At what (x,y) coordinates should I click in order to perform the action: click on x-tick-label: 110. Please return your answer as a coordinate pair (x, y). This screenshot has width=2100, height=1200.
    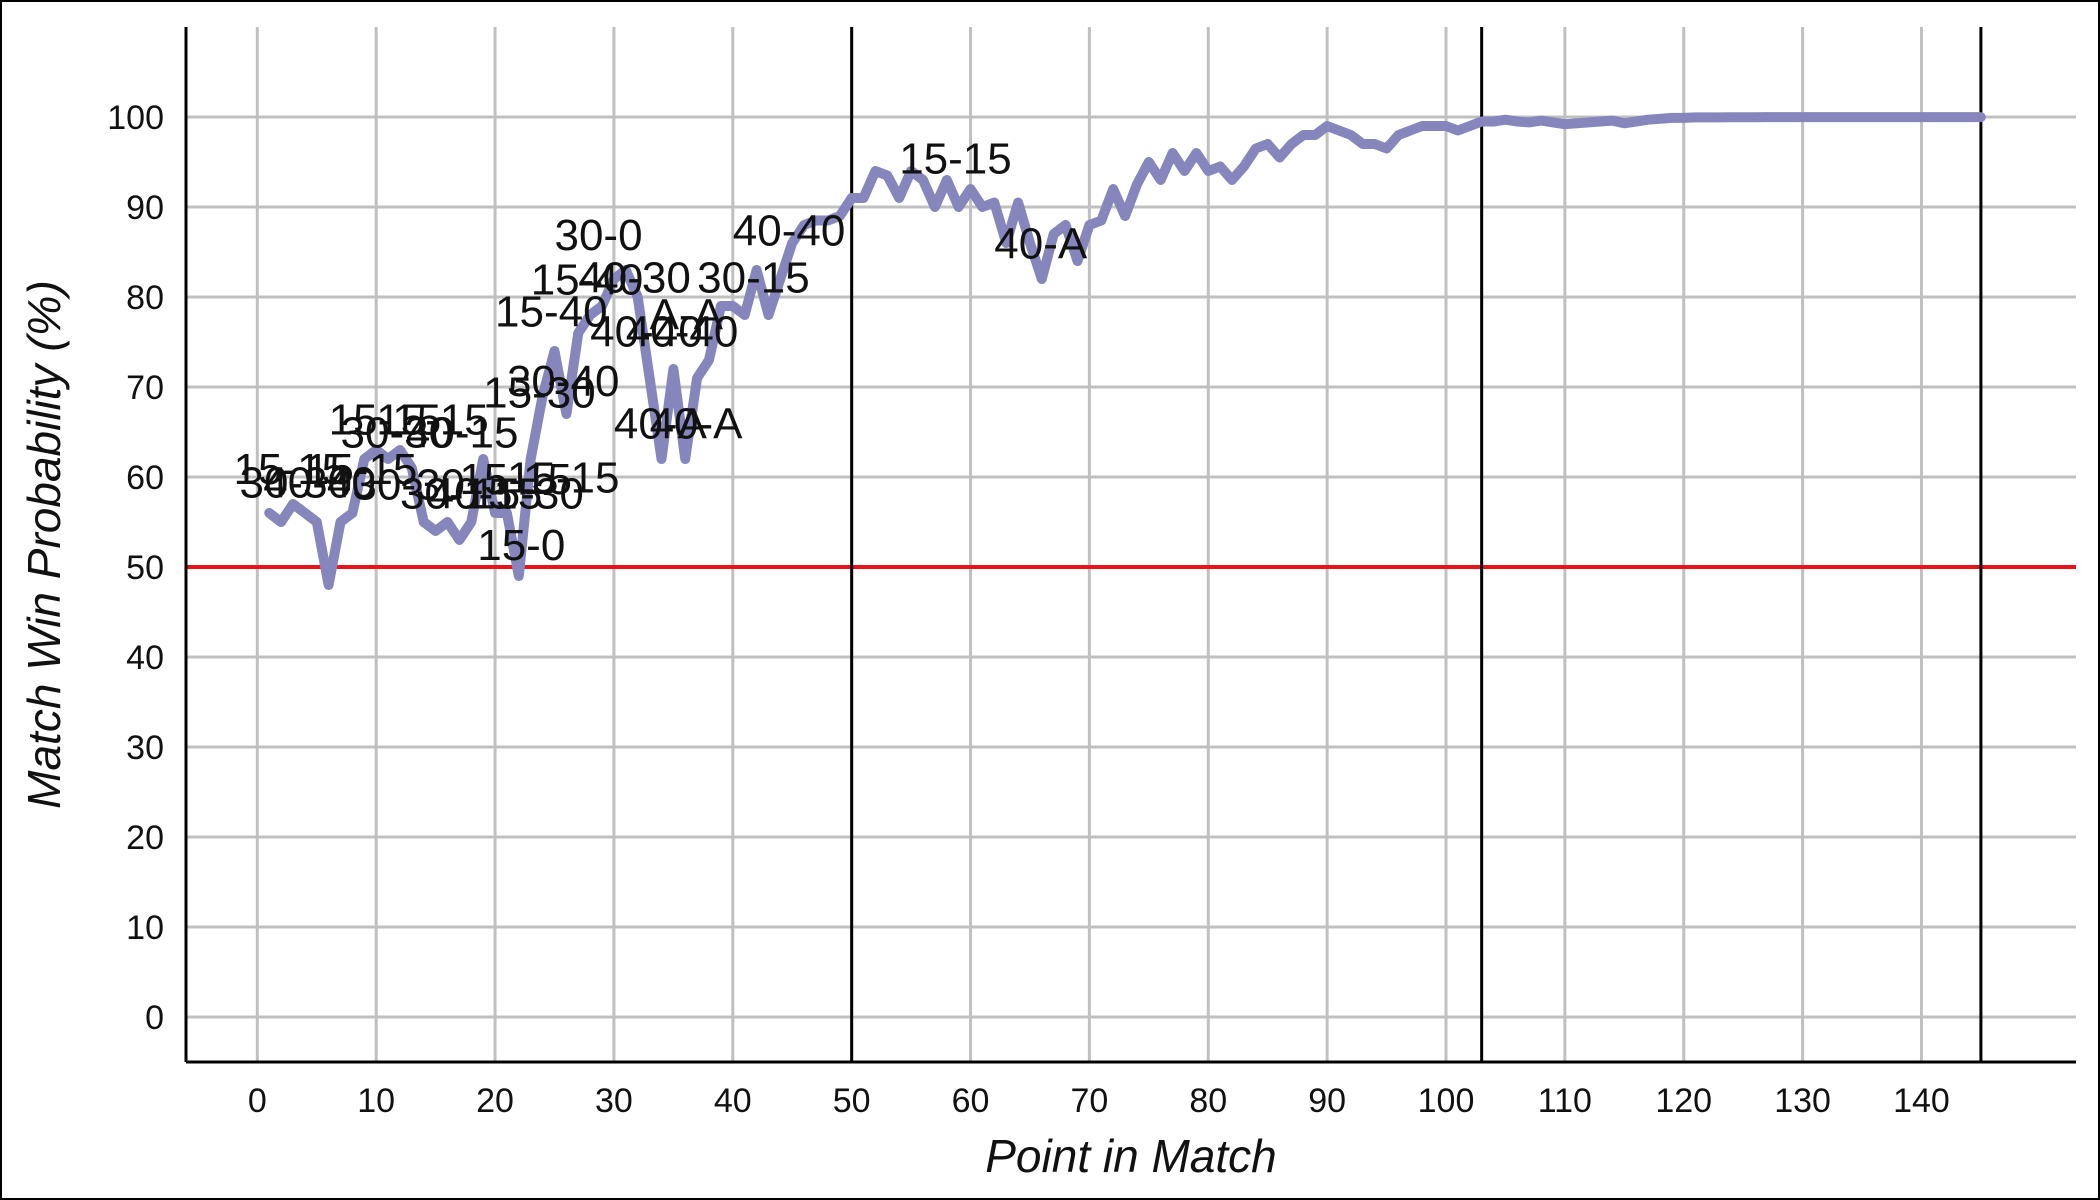
    Looking at the image, I should click on (1565, 1101).